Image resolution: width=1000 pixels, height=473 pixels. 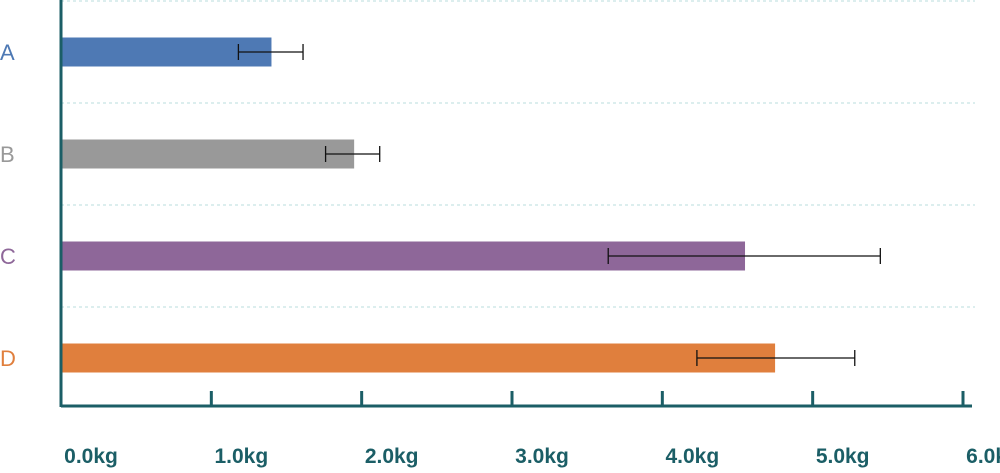 What do you see at coordinates (91, 456) in the screenshot?
I see `x-tick-label: 0.0kg` at bounding box center [91, 456].